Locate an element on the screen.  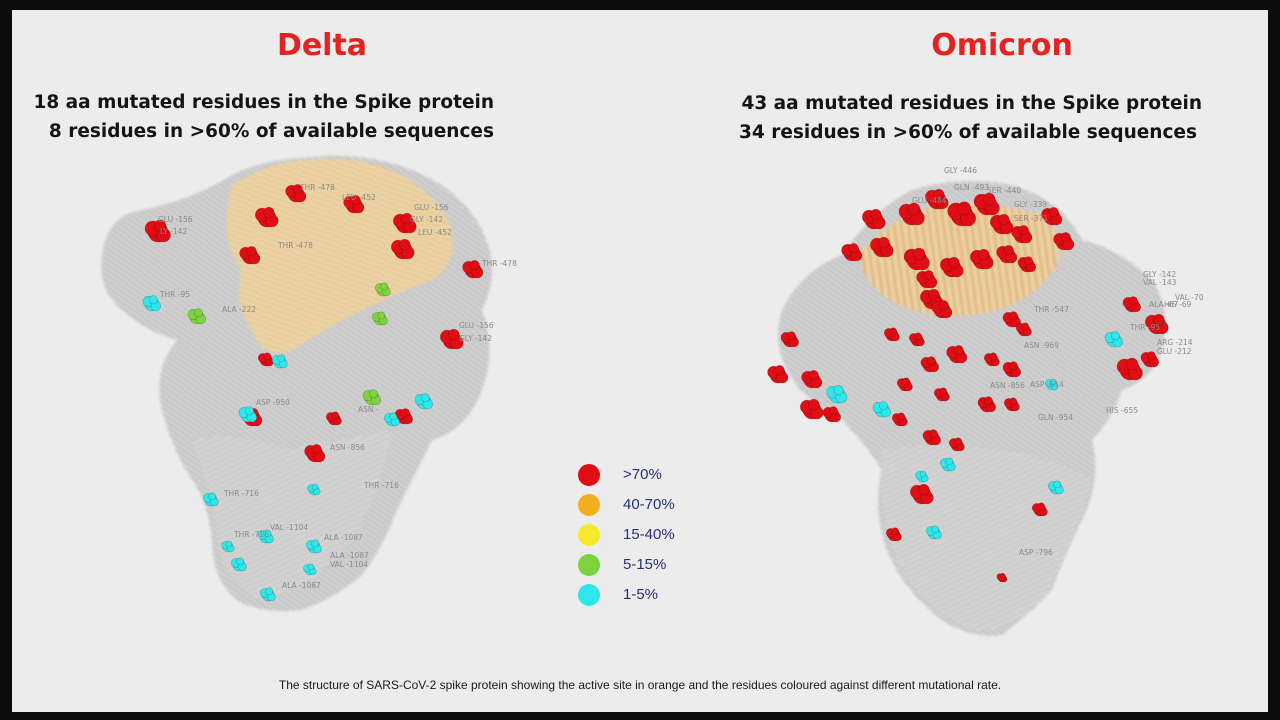
residue-label: ALA -67 is located at coordinates (1163, 304).